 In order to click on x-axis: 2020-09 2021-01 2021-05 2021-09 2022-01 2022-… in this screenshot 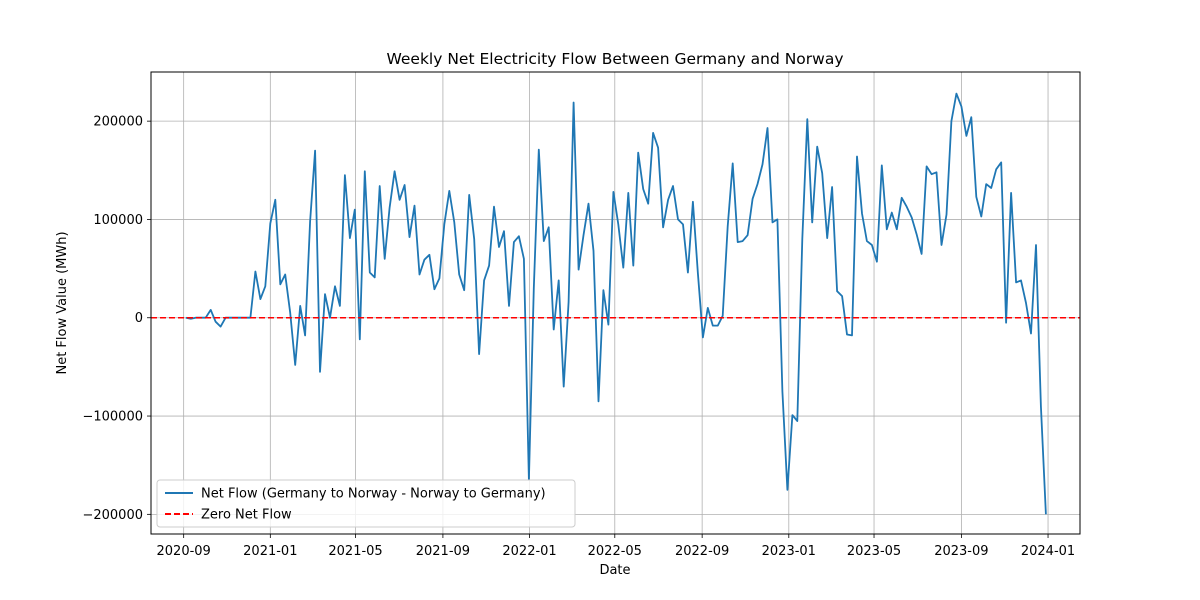, I will do `click(616, 546)`.